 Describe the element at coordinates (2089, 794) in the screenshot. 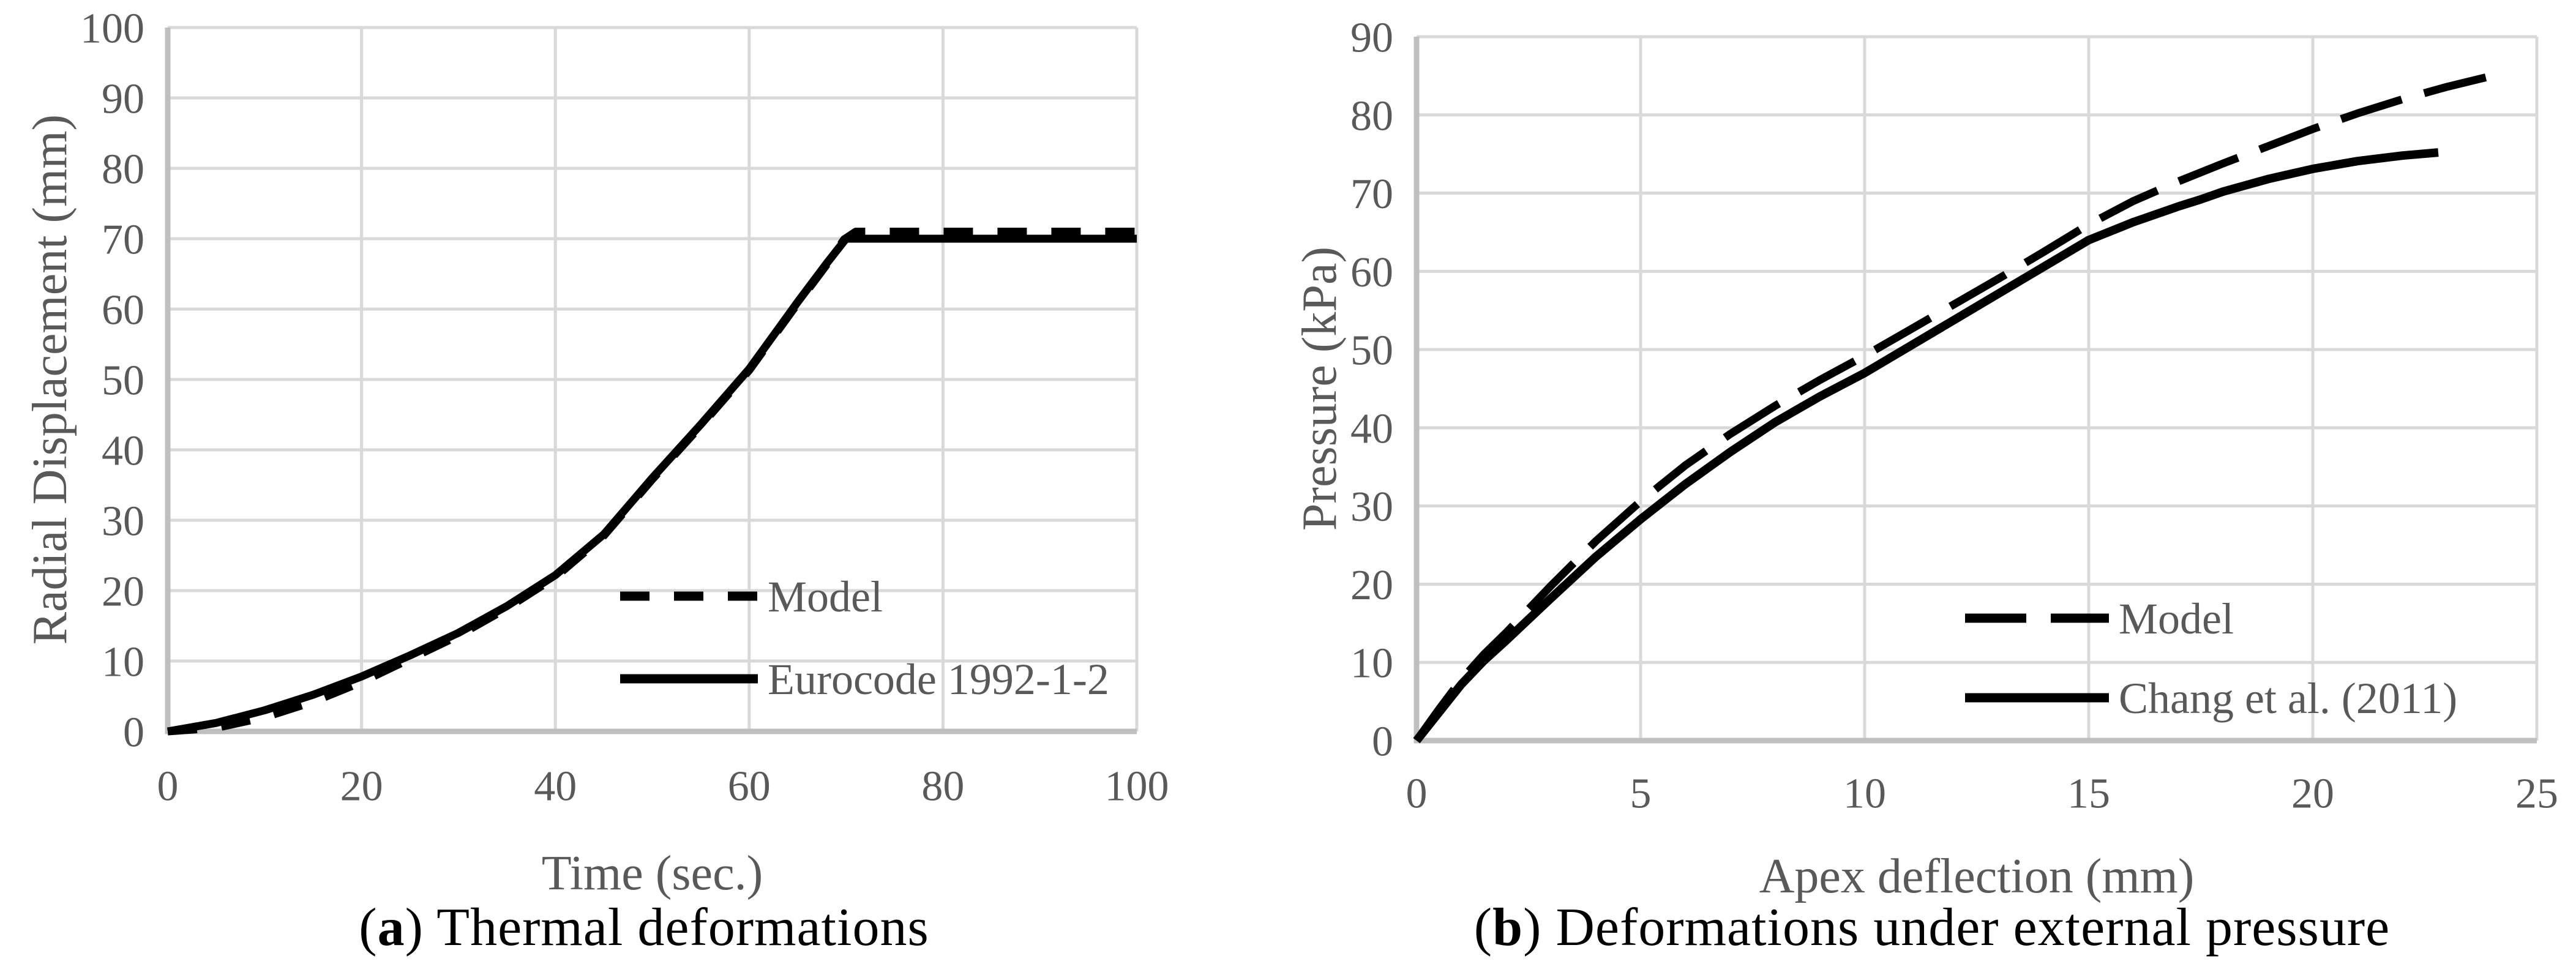

I see `x-tick-label: 15` at that location.